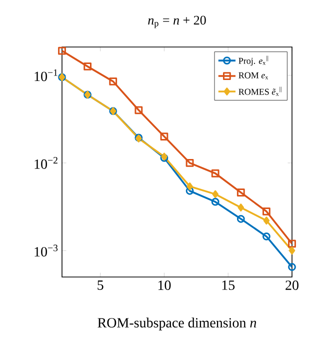 The height and width of the screenshot is (344, 324). Describe the element at coordinates (228, 285) in the screenshot. I see `x-tick-label: 15` at that location.